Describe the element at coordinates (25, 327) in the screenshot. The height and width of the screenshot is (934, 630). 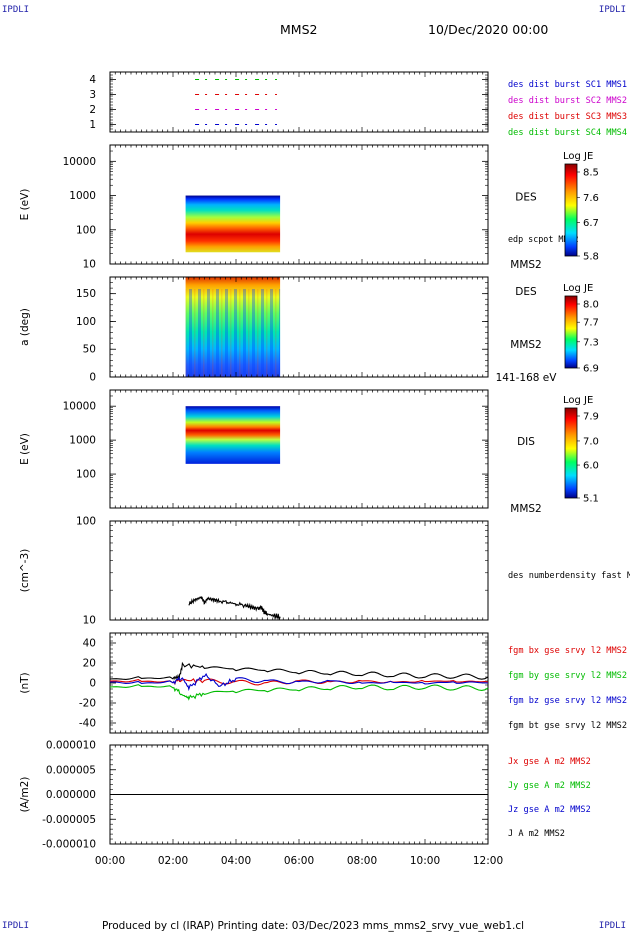
I see `y-axis-label: a (deg)` at that location.